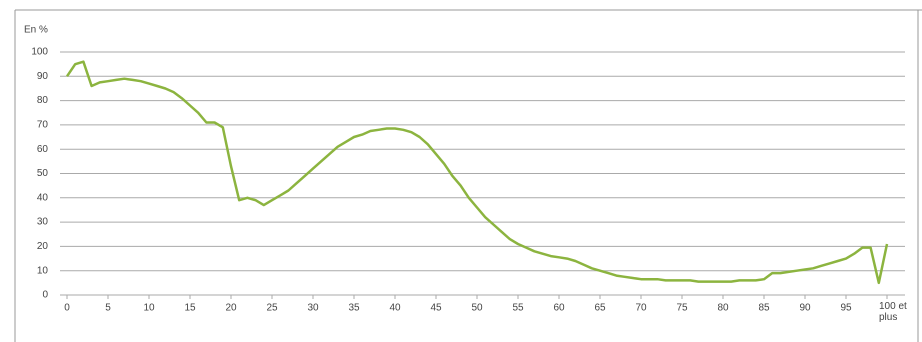 Image resolution: width=922 pixels, height=342 pixels. I want to click on x-tick-label: 45, so click(436, 308).